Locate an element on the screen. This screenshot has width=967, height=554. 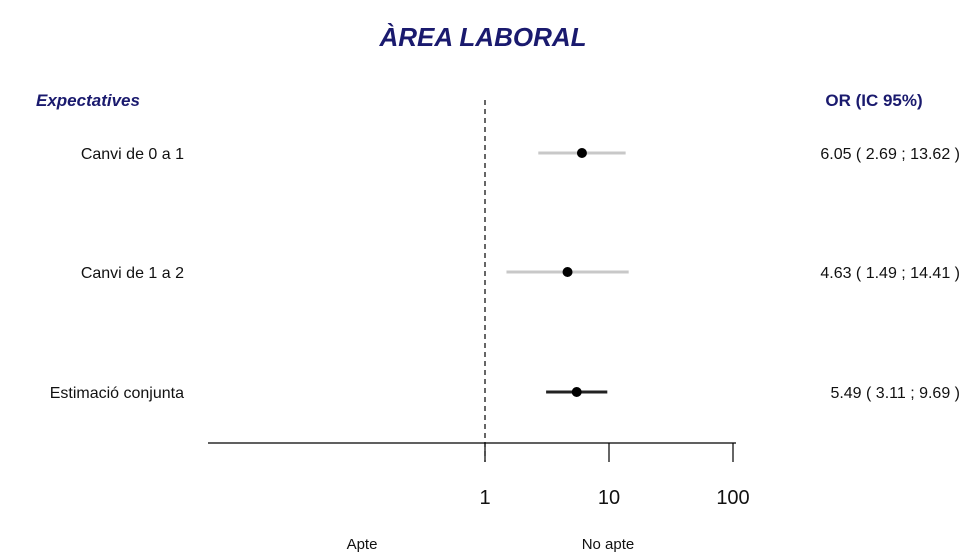
x-tick-label: 100 is located at coordinates (732, 498).